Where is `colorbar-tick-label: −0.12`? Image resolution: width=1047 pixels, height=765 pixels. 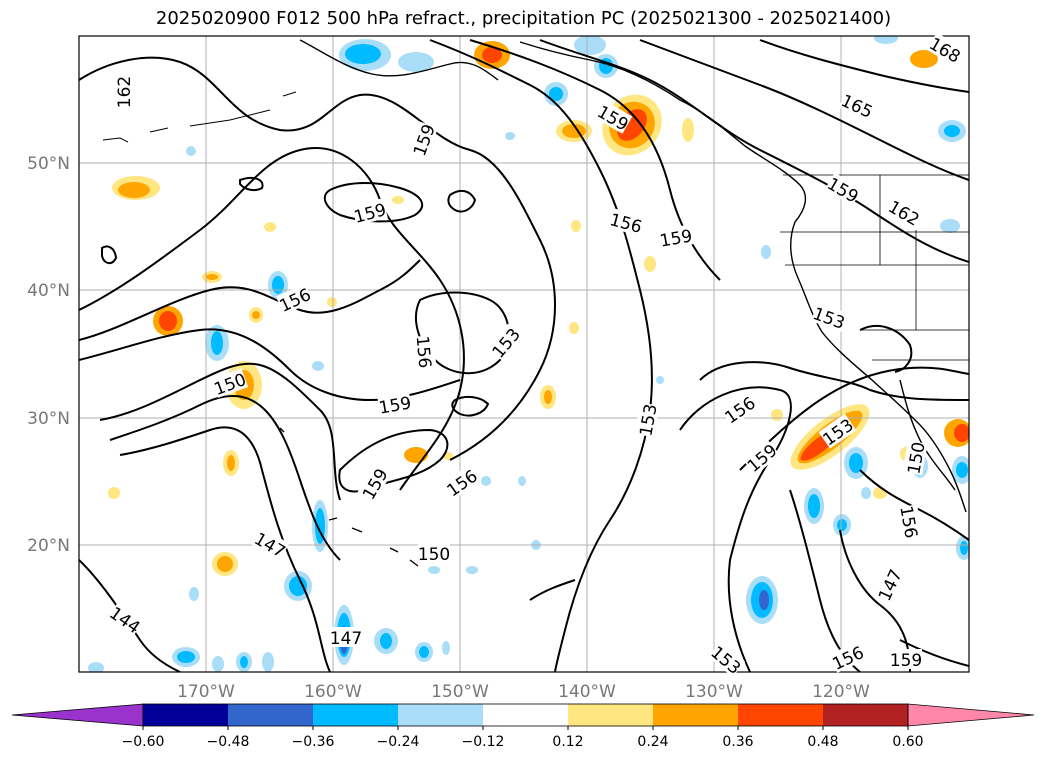
colorbar-tick-label: −0.12 is located at coordinates (483, 742).